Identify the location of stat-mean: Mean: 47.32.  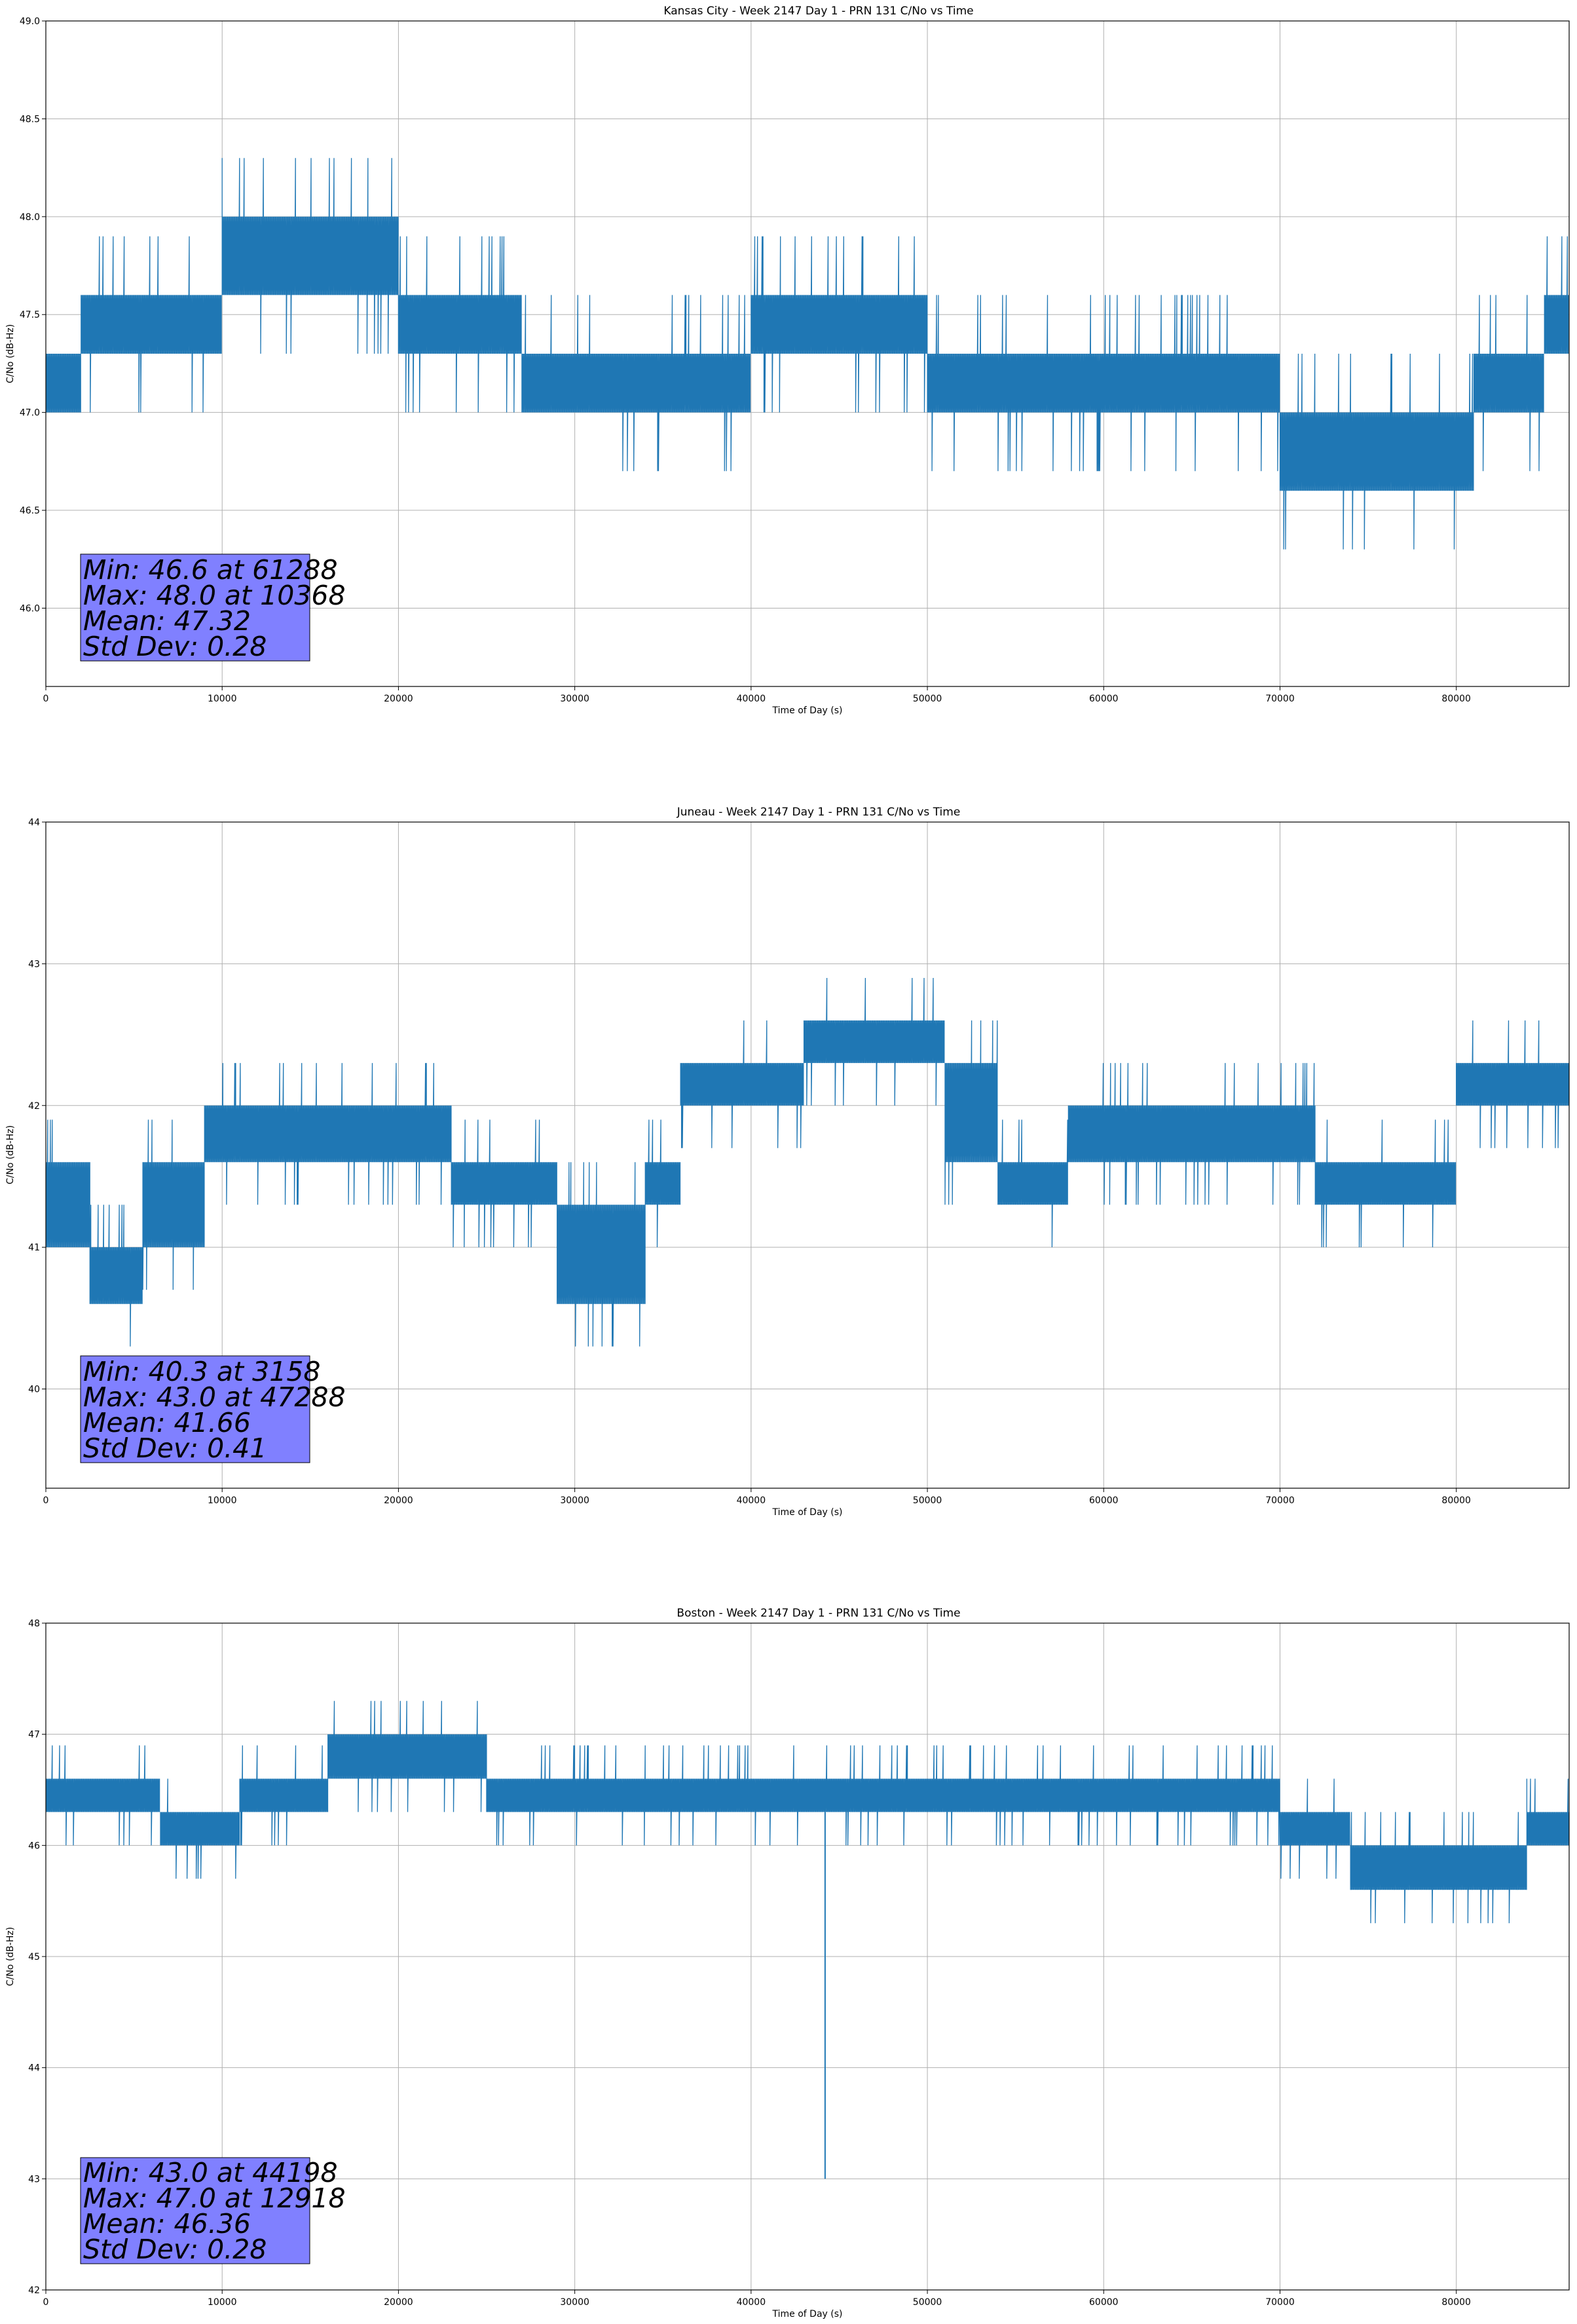
(167, 621).